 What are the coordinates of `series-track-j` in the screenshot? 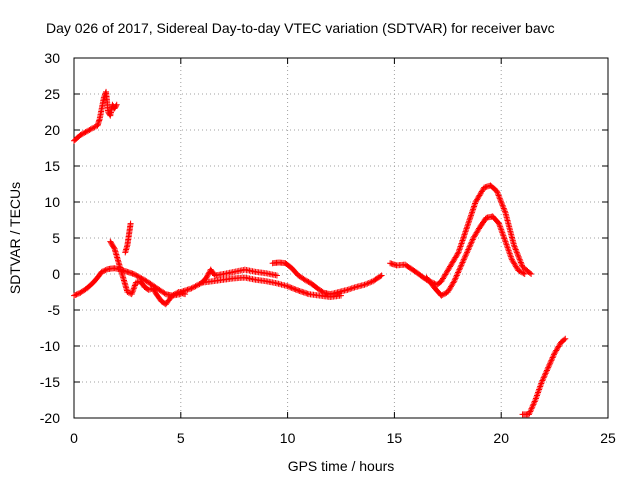 It's located at (544, 376).